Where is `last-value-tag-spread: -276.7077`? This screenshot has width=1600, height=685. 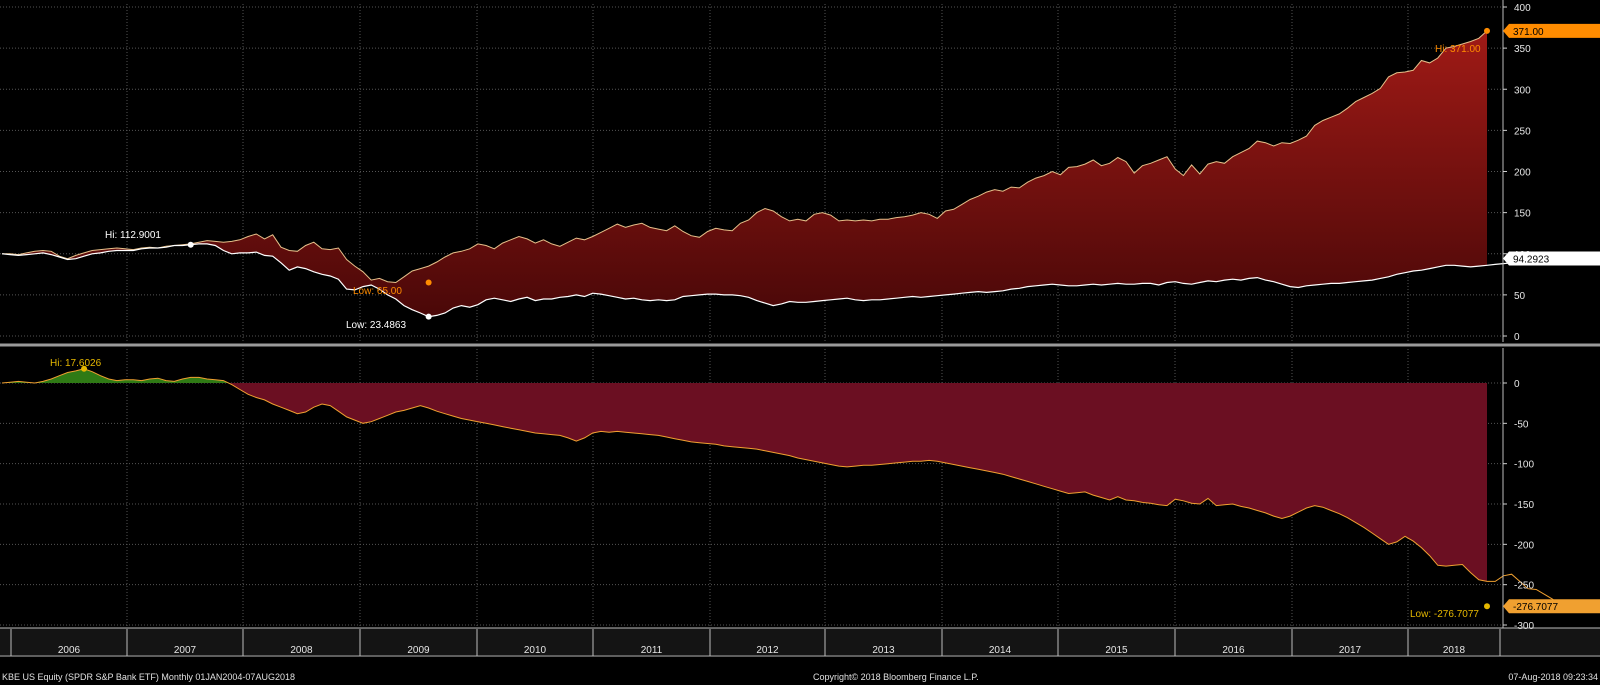
last-value-tag-spread: -276.7077 is located at coordinates (1535, 607).